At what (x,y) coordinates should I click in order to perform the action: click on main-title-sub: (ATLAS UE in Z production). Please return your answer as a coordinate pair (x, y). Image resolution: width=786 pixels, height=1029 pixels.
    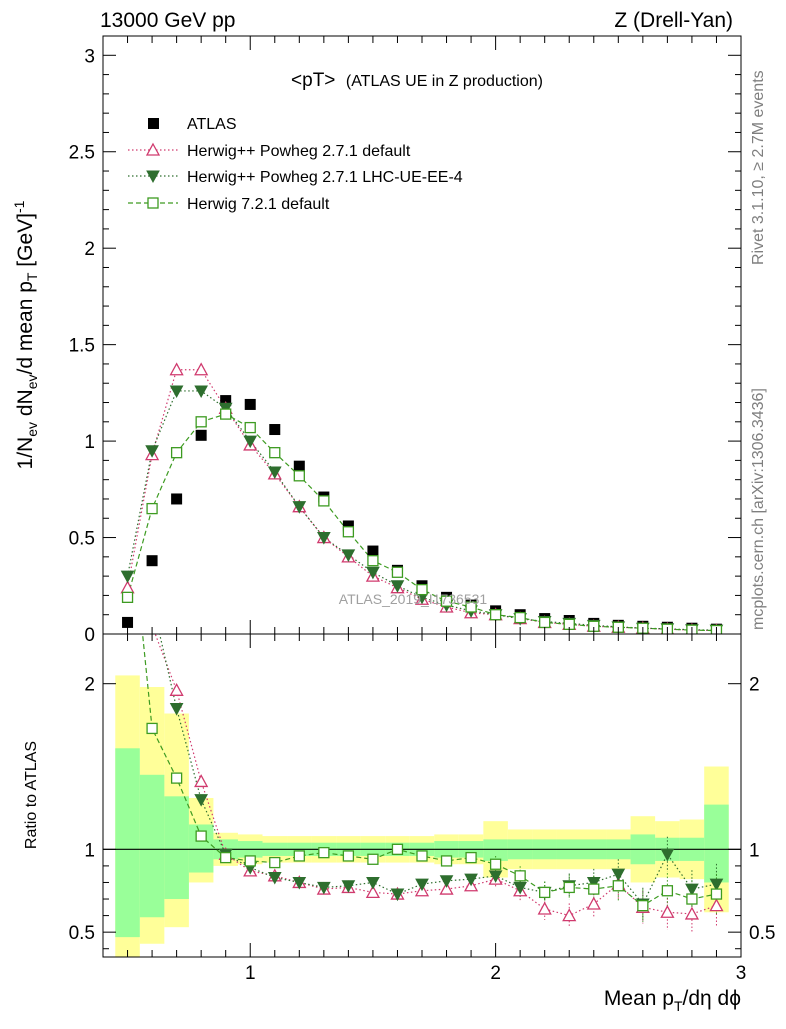
    Looking at the image, I should click on (444, 81).